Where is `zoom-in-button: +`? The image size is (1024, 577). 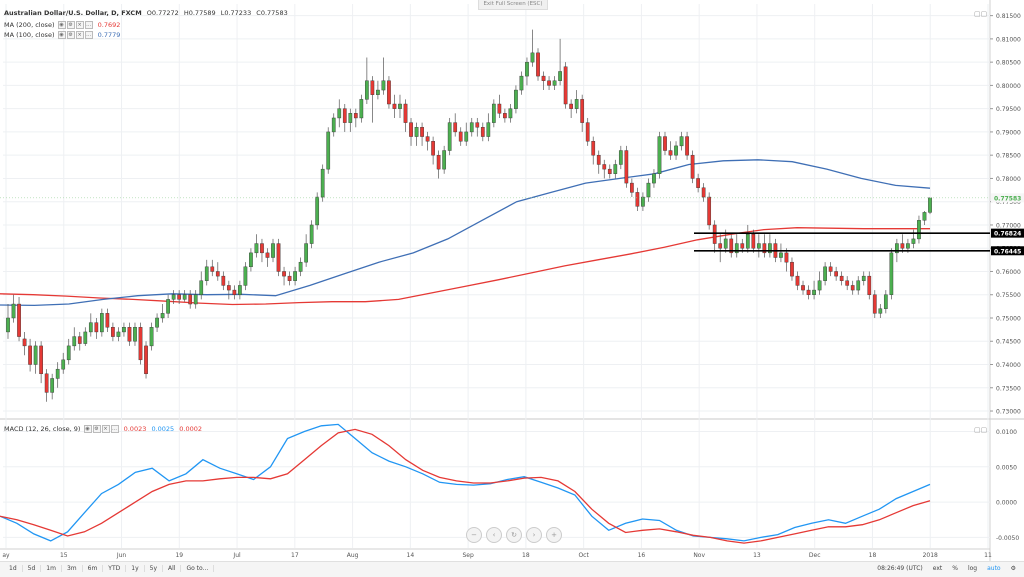 zoom-in-button: + is located at coordinates (554, 535).